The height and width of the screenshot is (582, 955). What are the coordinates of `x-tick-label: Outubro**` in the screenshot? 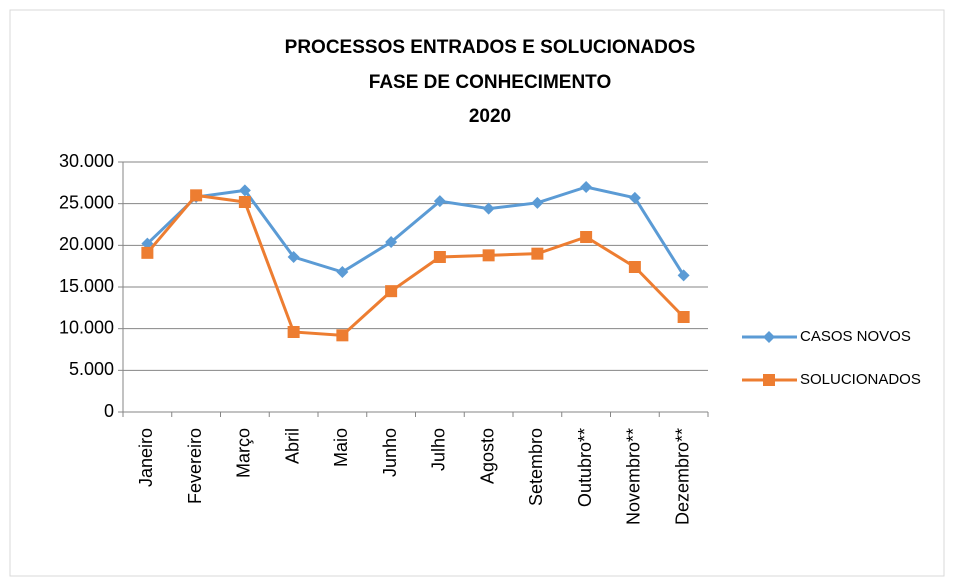 It's located at (585, 467).